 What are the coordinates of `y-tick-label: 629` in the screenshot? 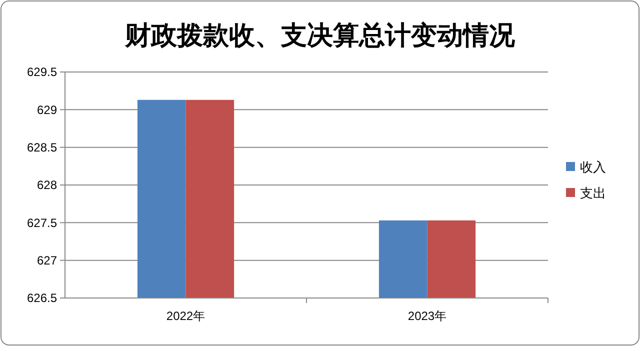 It's located at (47, 109).